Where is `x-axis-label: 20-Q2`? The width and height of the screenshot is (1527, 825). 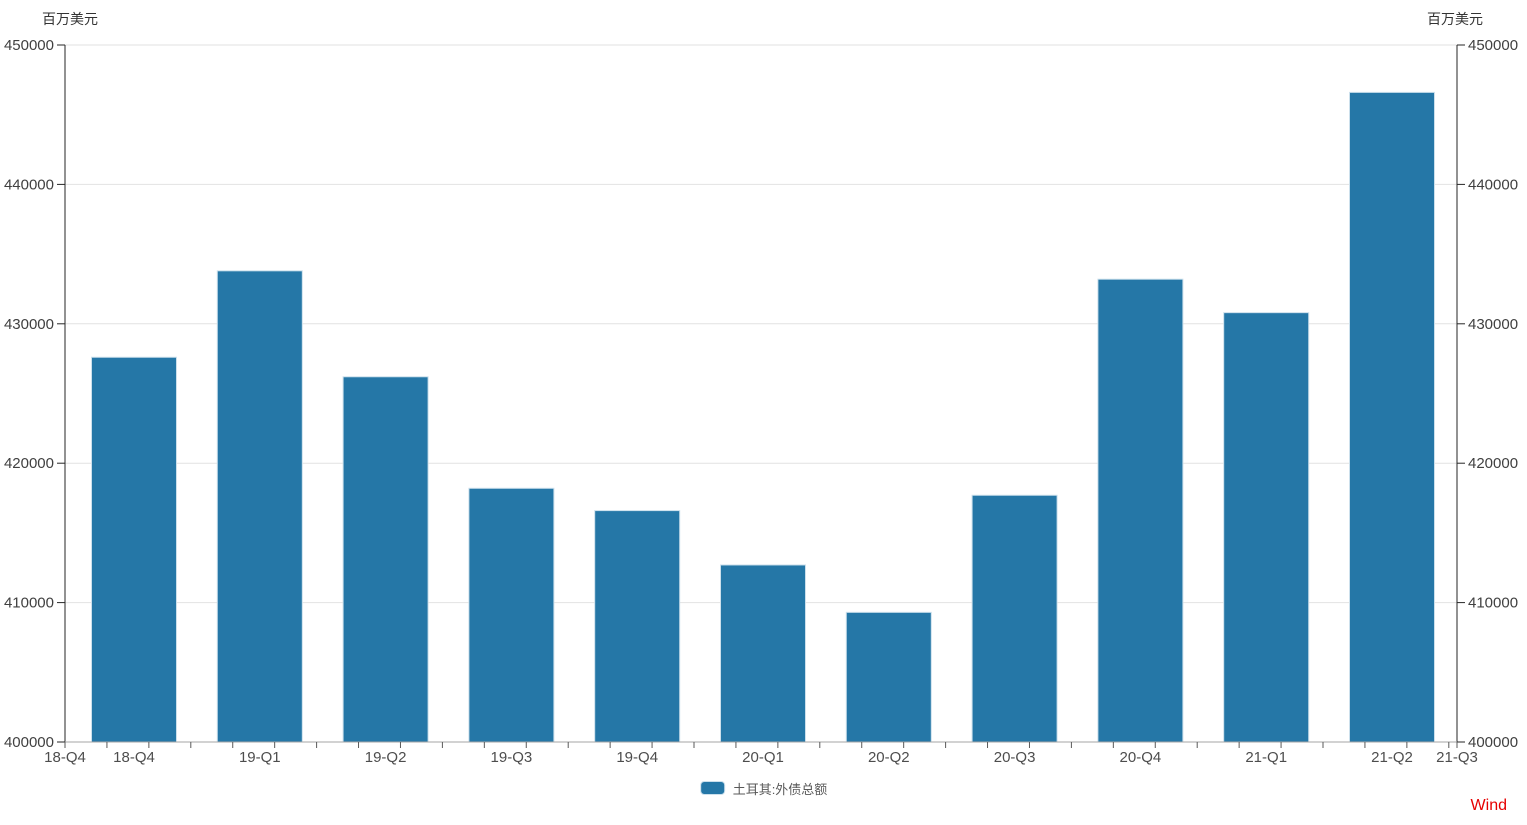 x-axis-label: 20-Q2 is located at coordinates (889, 757).